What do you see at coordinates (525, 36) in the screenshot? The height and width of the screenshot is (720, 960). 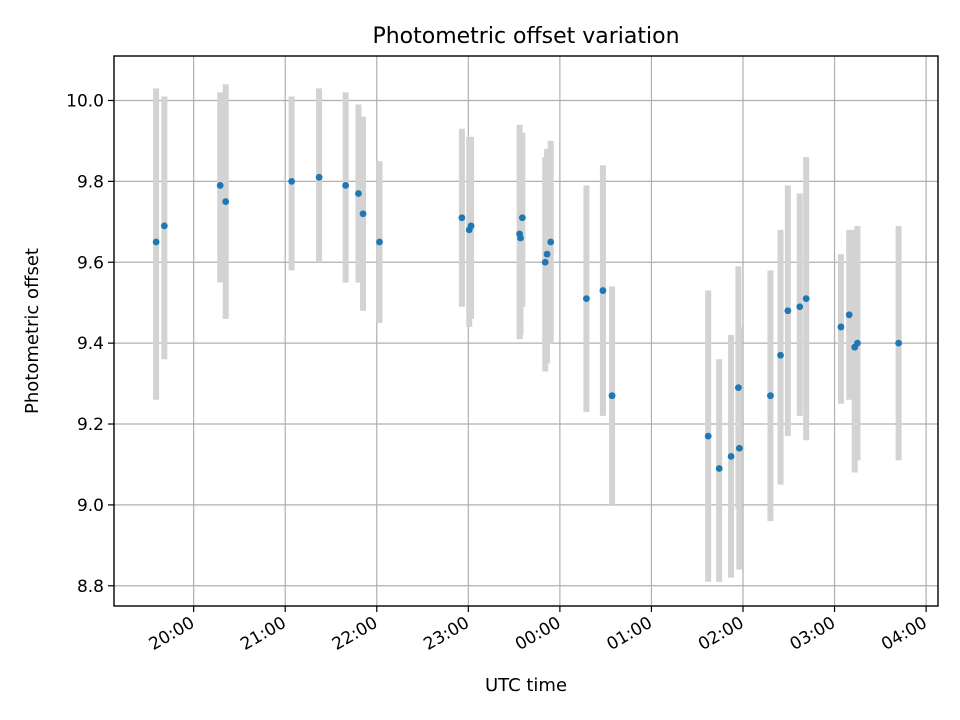 I see `chart-title: Photometric offset variation` at bounding box center [525, 36].